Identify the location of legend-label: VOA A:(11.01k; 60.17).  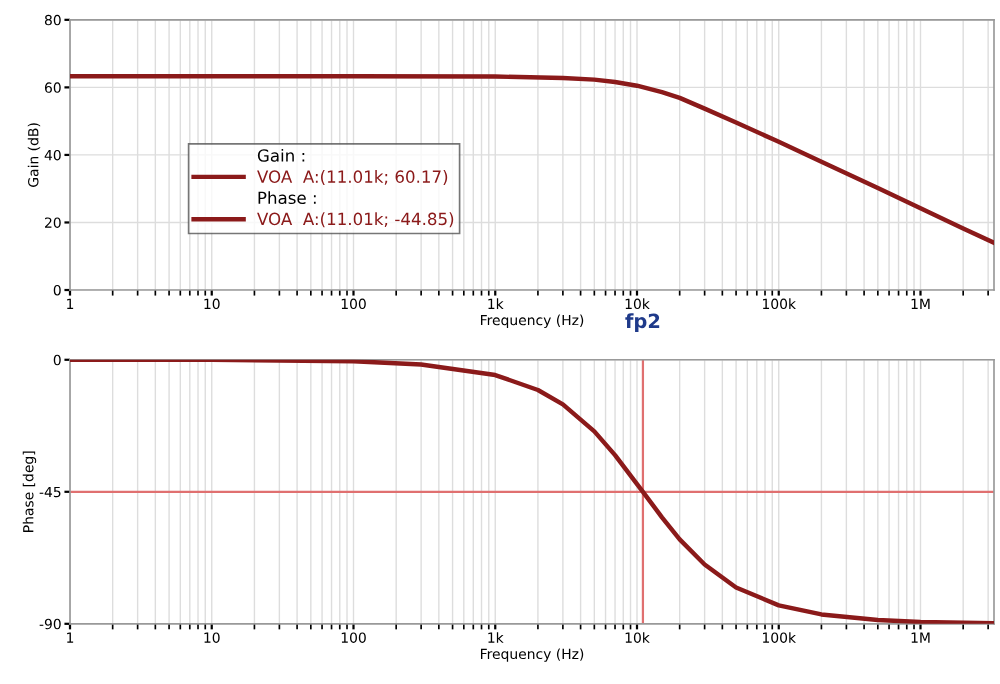
(352, 177).